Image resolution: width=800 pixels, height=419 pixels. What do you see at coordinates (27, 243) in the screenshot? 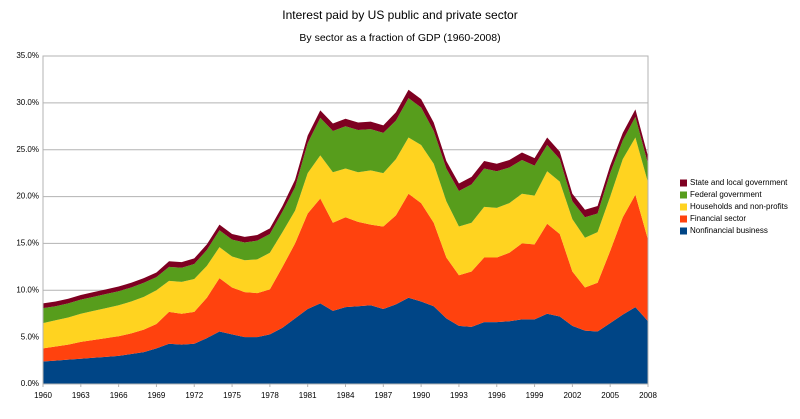
I see `y-tick-label: 15.0%` at bounding box center [27, 243].